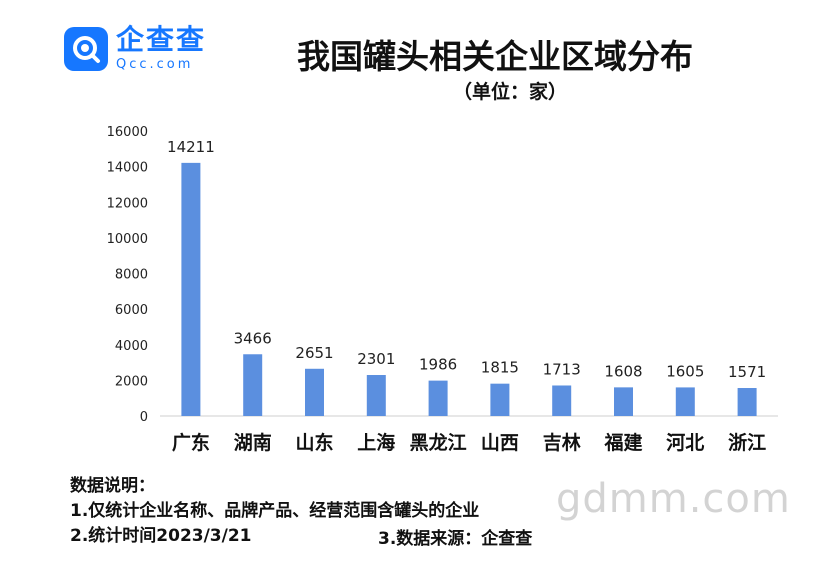  Describe the element at coordinates (127, 168) in the screenshot. I see `y-tick-label: 14000` at that location.